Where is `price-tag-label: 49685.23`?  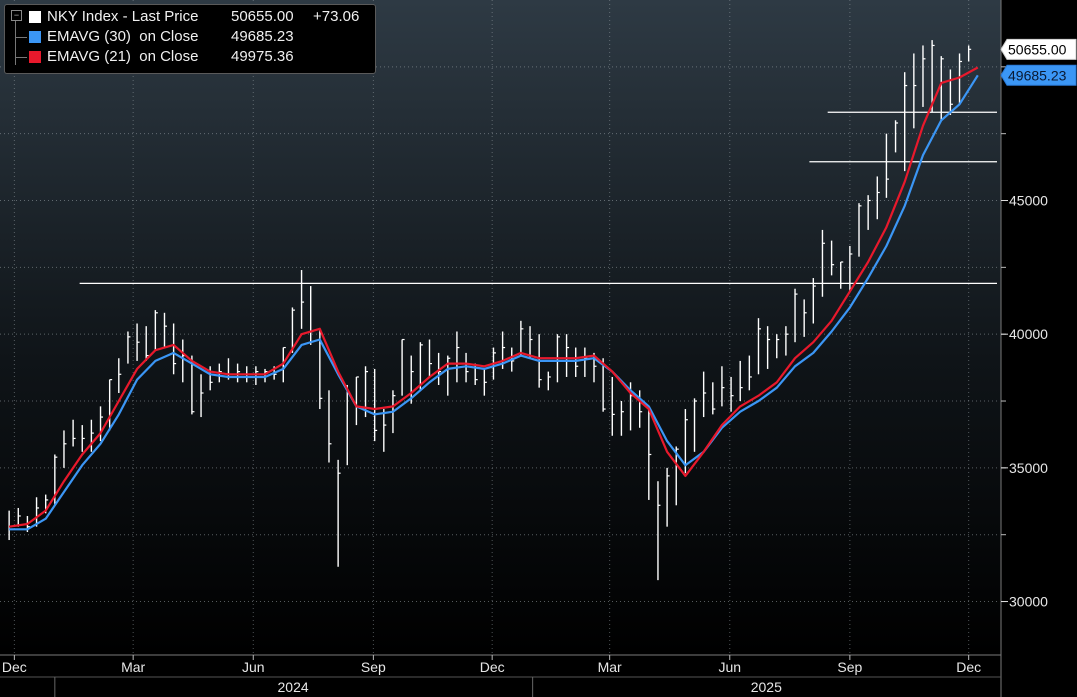
price-tag-label: 49685.23 is located at coordinates (1037, 75).